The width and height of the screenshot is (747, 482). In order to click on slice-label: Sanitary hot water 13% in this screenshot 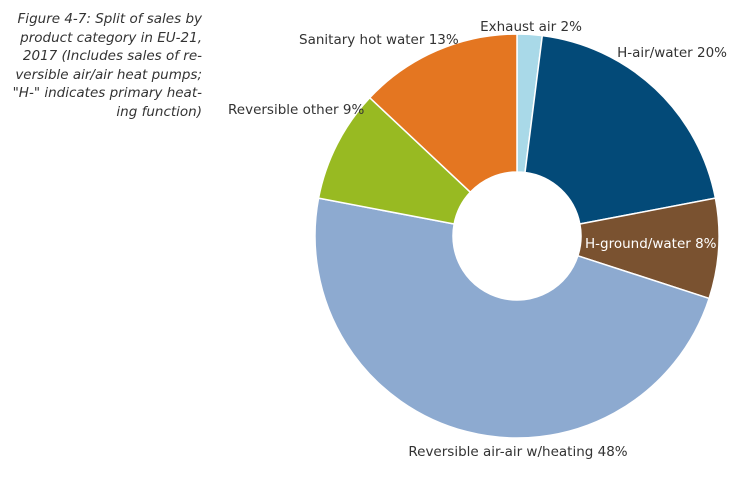, I will do `click(379, 40)`.